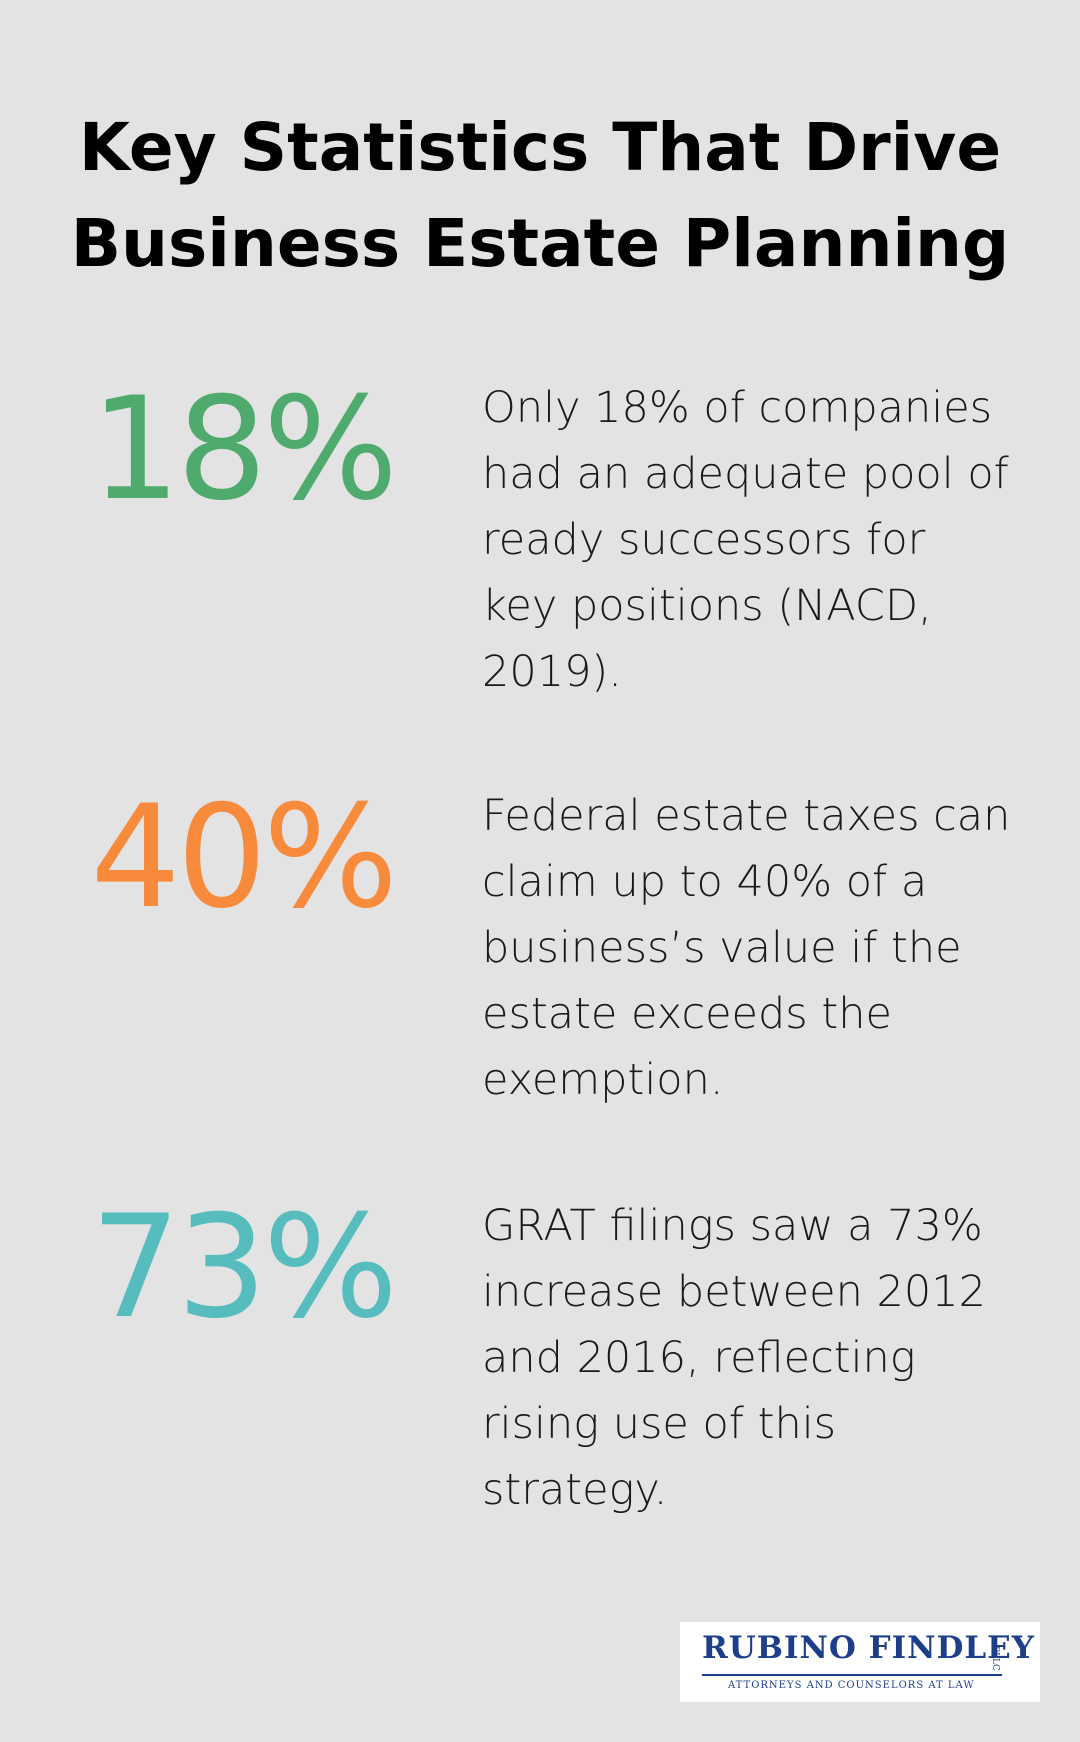 The height and width of the screenshot is (1742, 1080). Describe the element at coordinates (995, 1658) in the screenshot. I see `logo-suffix: PLLC` at that location.